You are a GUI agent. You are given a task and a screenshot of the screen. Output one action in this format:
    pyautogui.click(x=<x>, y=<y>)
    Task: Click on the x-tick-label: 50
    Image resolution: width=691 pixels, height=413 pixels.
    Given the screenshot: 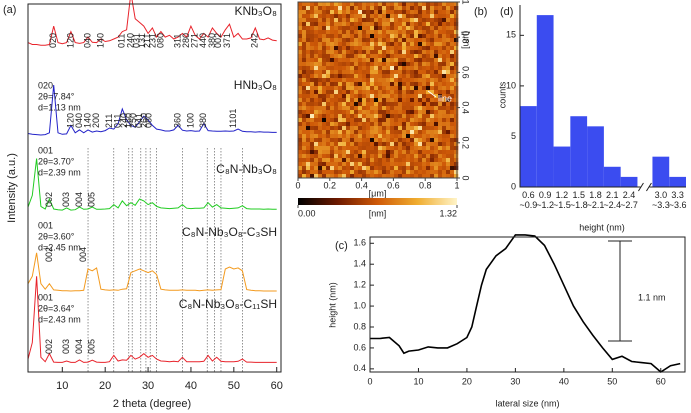 What is the action you would take?
    pyautogui.click(x=612, y=381)
    